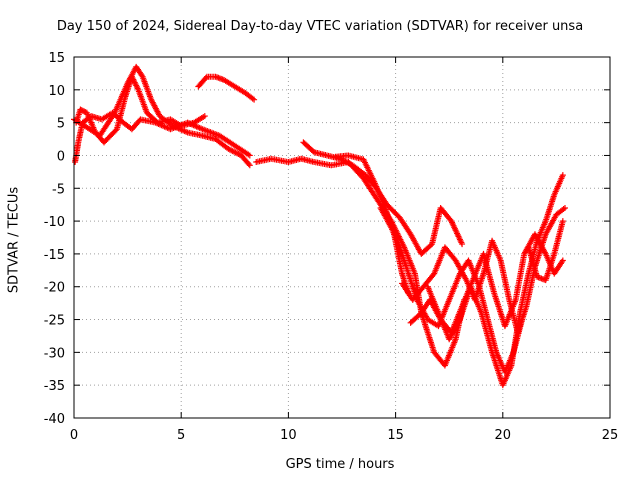 This screenshot has width=640, height=480. I want to click on y-tick-label: 10, so click(56, 91).